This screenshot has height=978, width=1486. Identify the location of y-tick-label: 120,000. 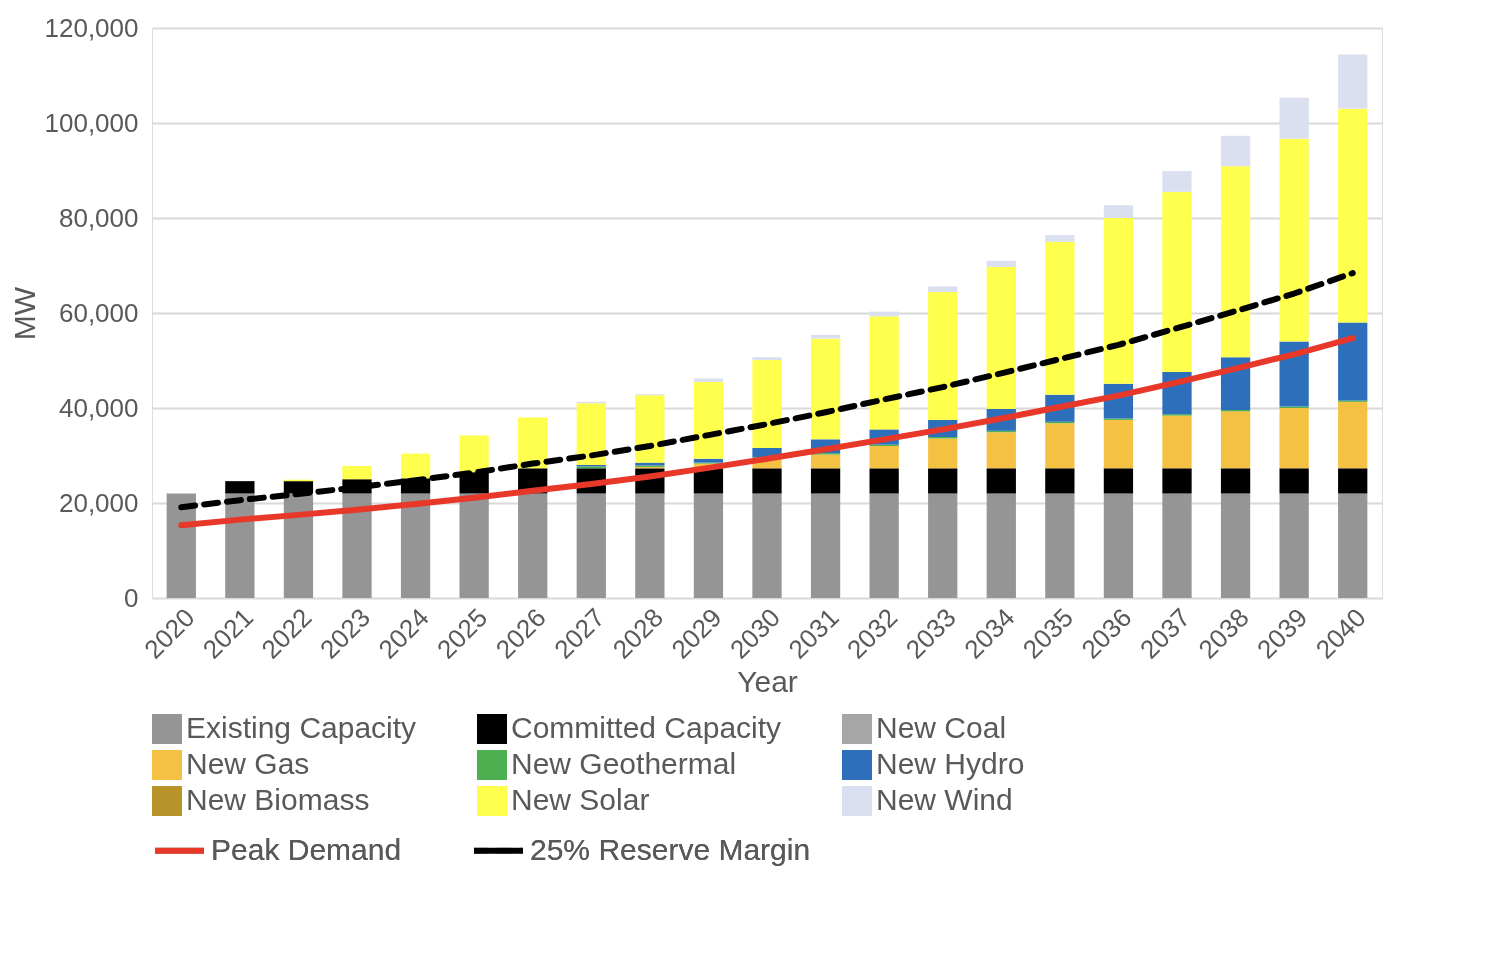
(91, 27).